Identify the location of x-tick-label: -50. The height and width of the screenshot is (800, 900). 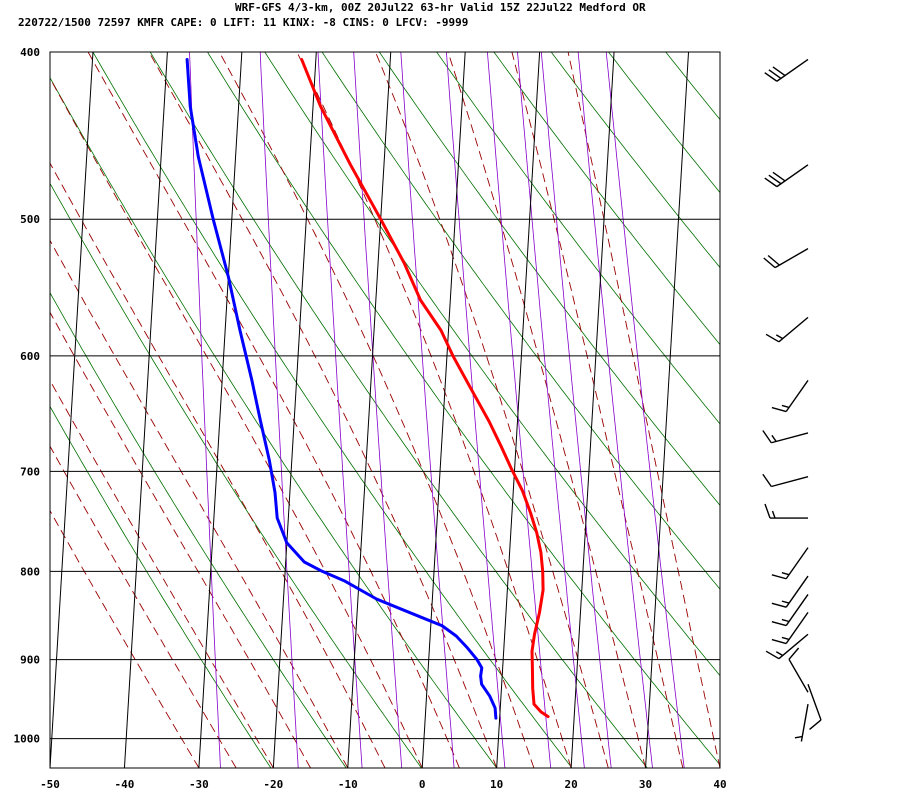
(50, 784).